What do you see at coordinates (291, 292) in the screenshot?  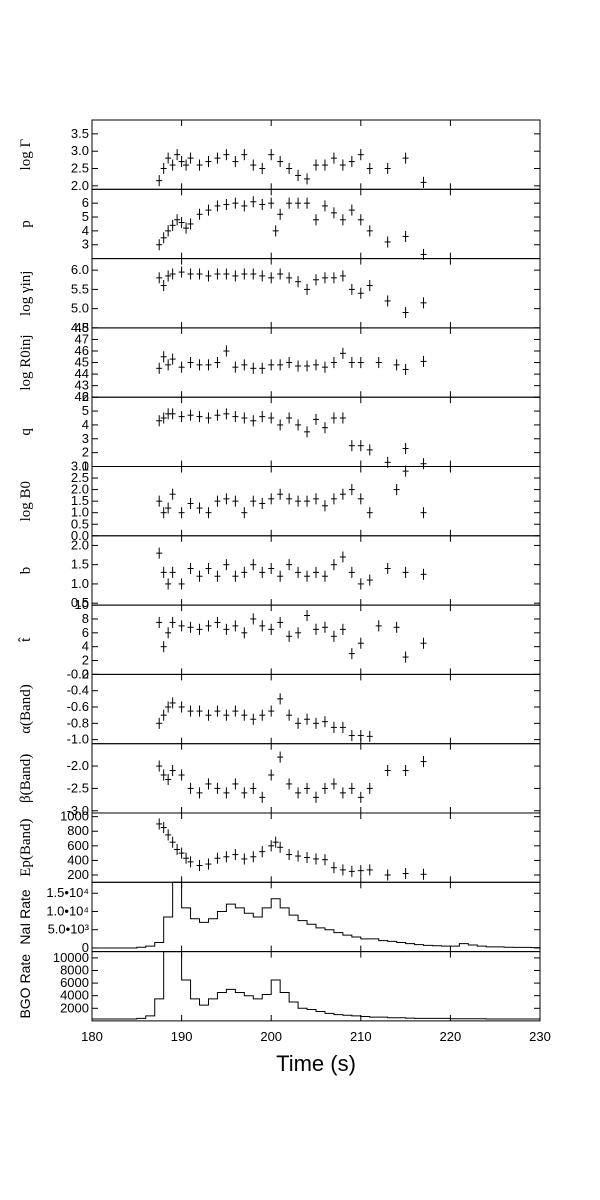 I see `series-points` at bounding box center [291, 292].